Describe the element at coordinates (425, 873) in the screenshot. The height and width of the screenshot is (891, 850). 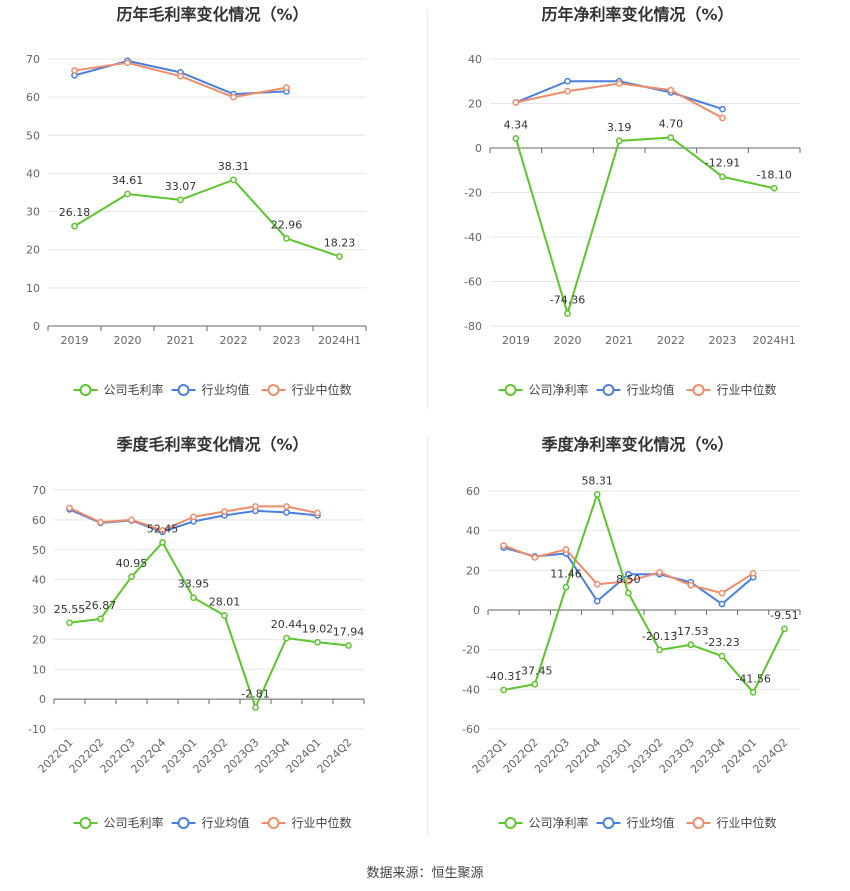
I see `data-source: 数据来源：恒生聚源` at that location.